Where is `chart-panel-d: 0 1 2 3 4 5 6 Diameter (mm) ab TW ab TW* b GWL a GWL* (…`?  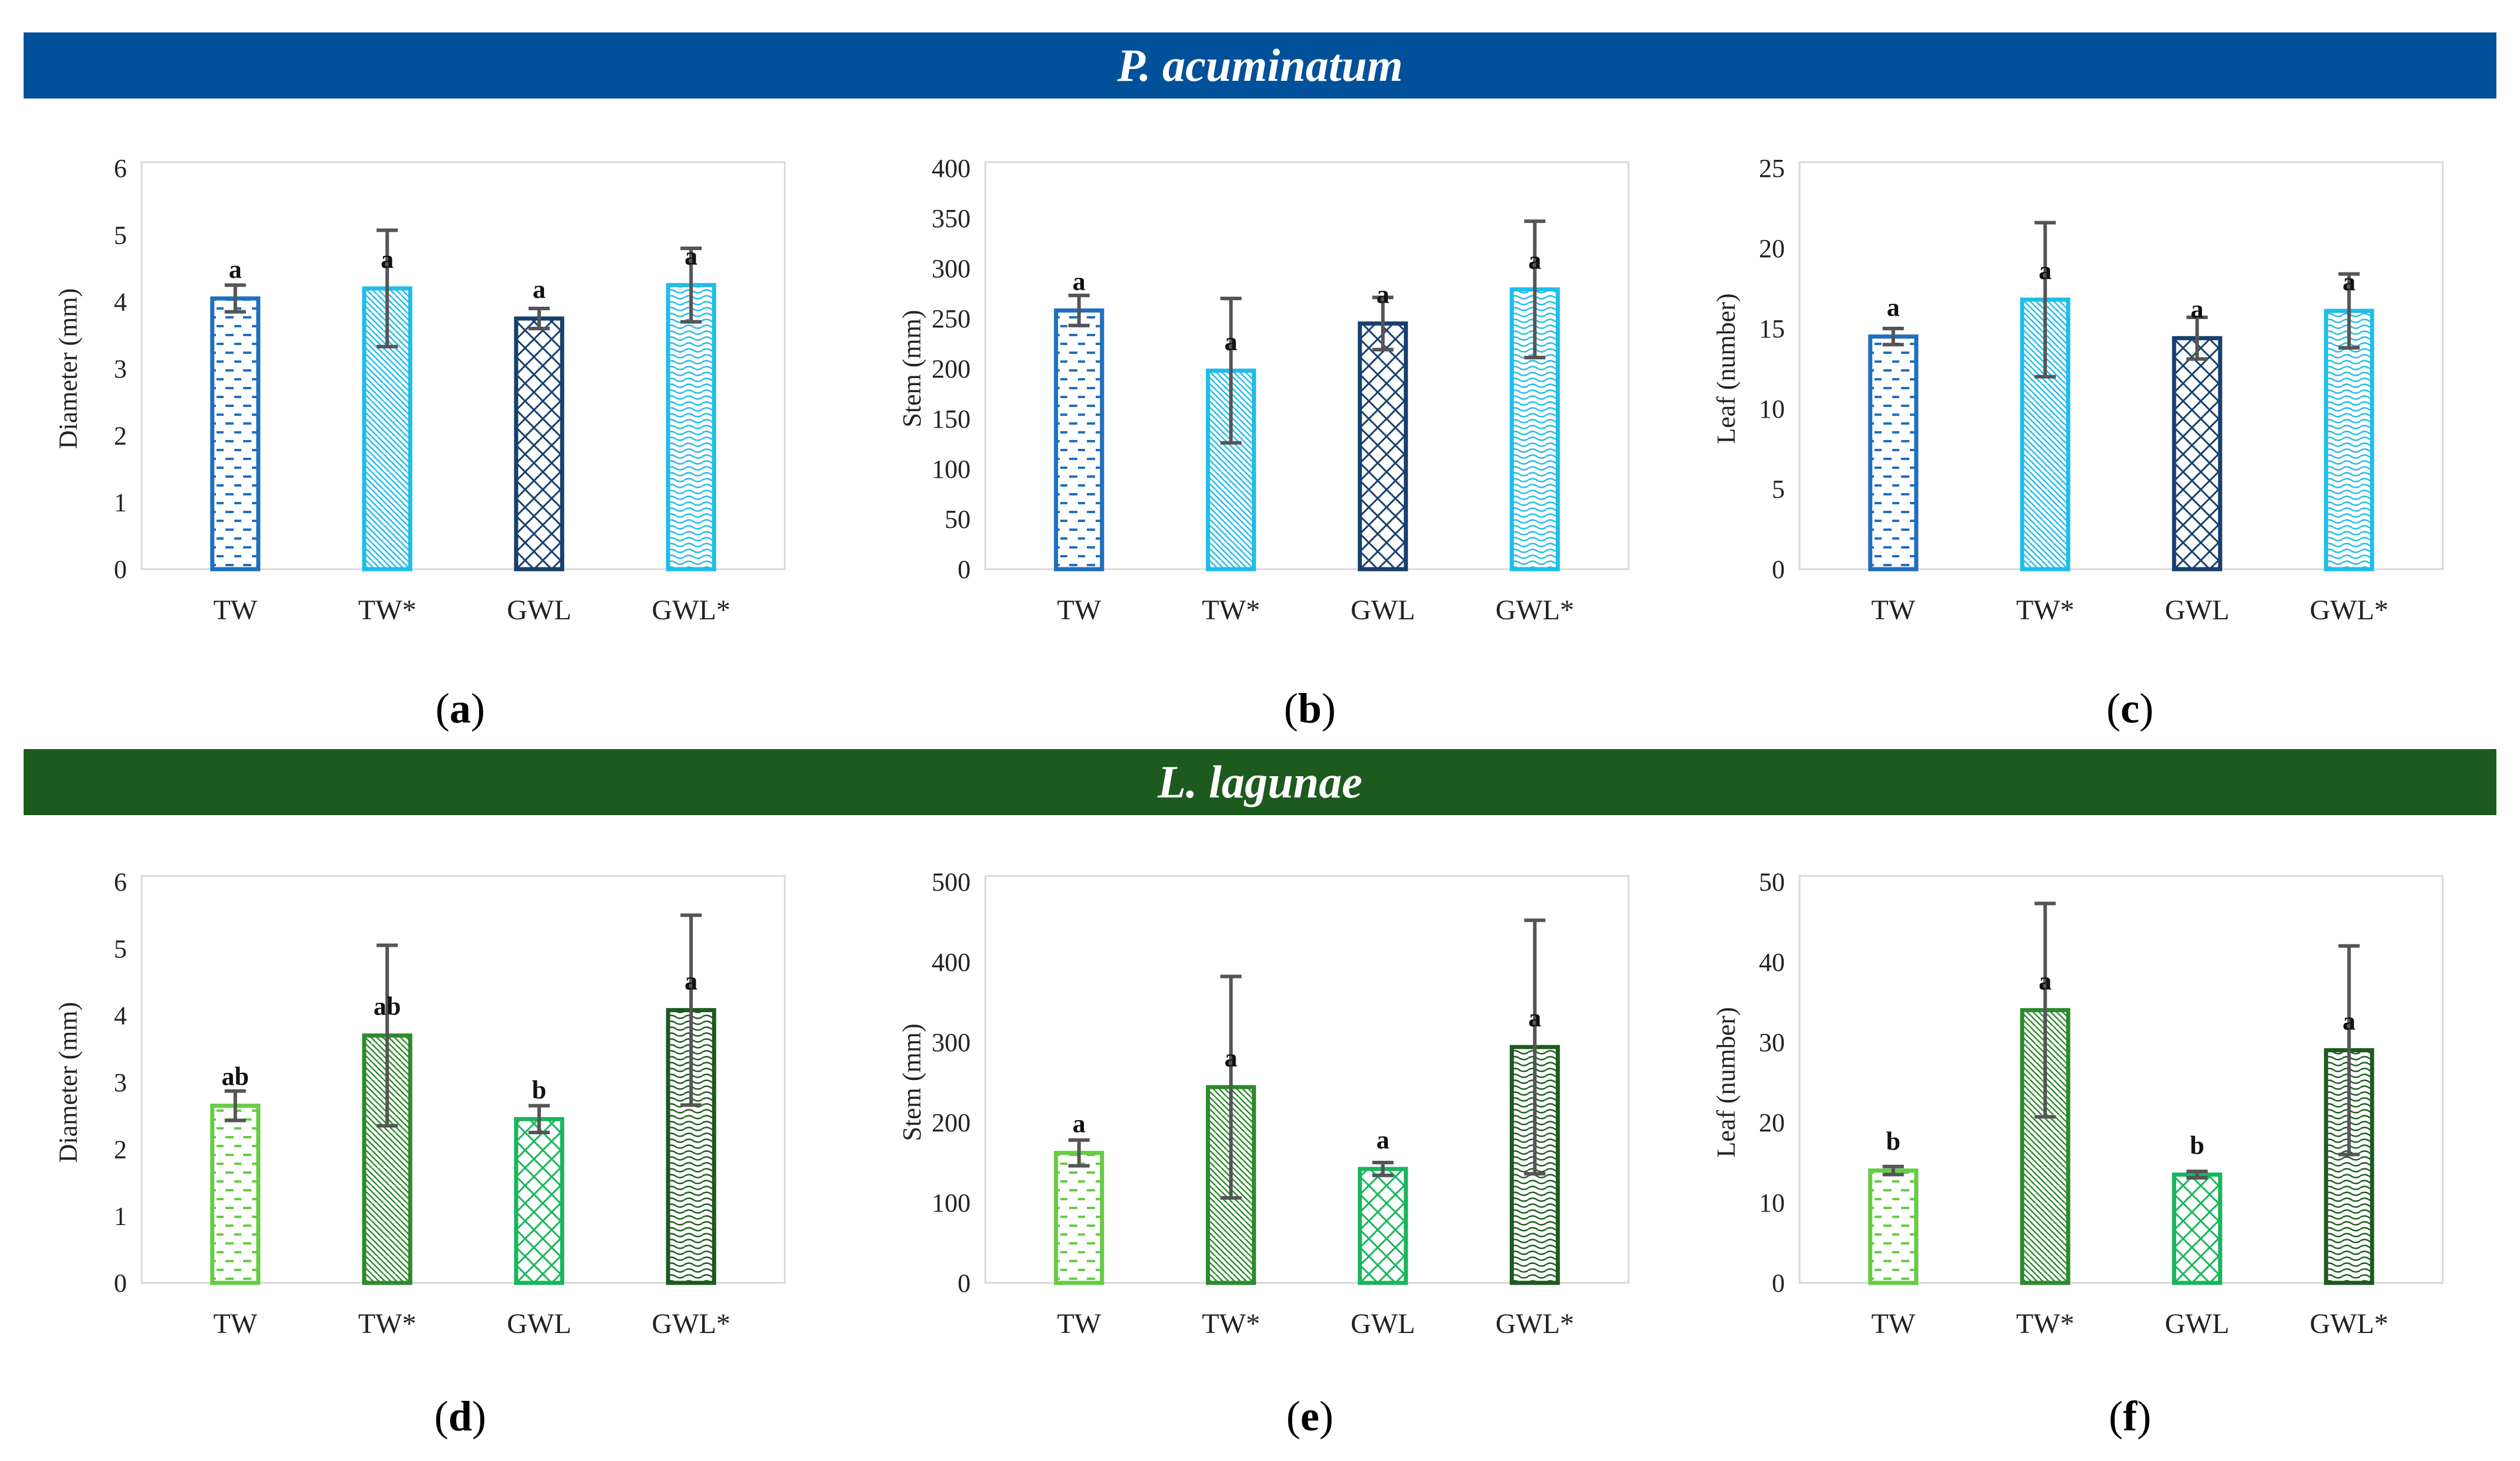
chart-panel-d: 0 1 2 3 4 5 6 Diameter (mm) ab TW ab TW* b GWL a GWL* (… is located at coordinates (443, 1136).